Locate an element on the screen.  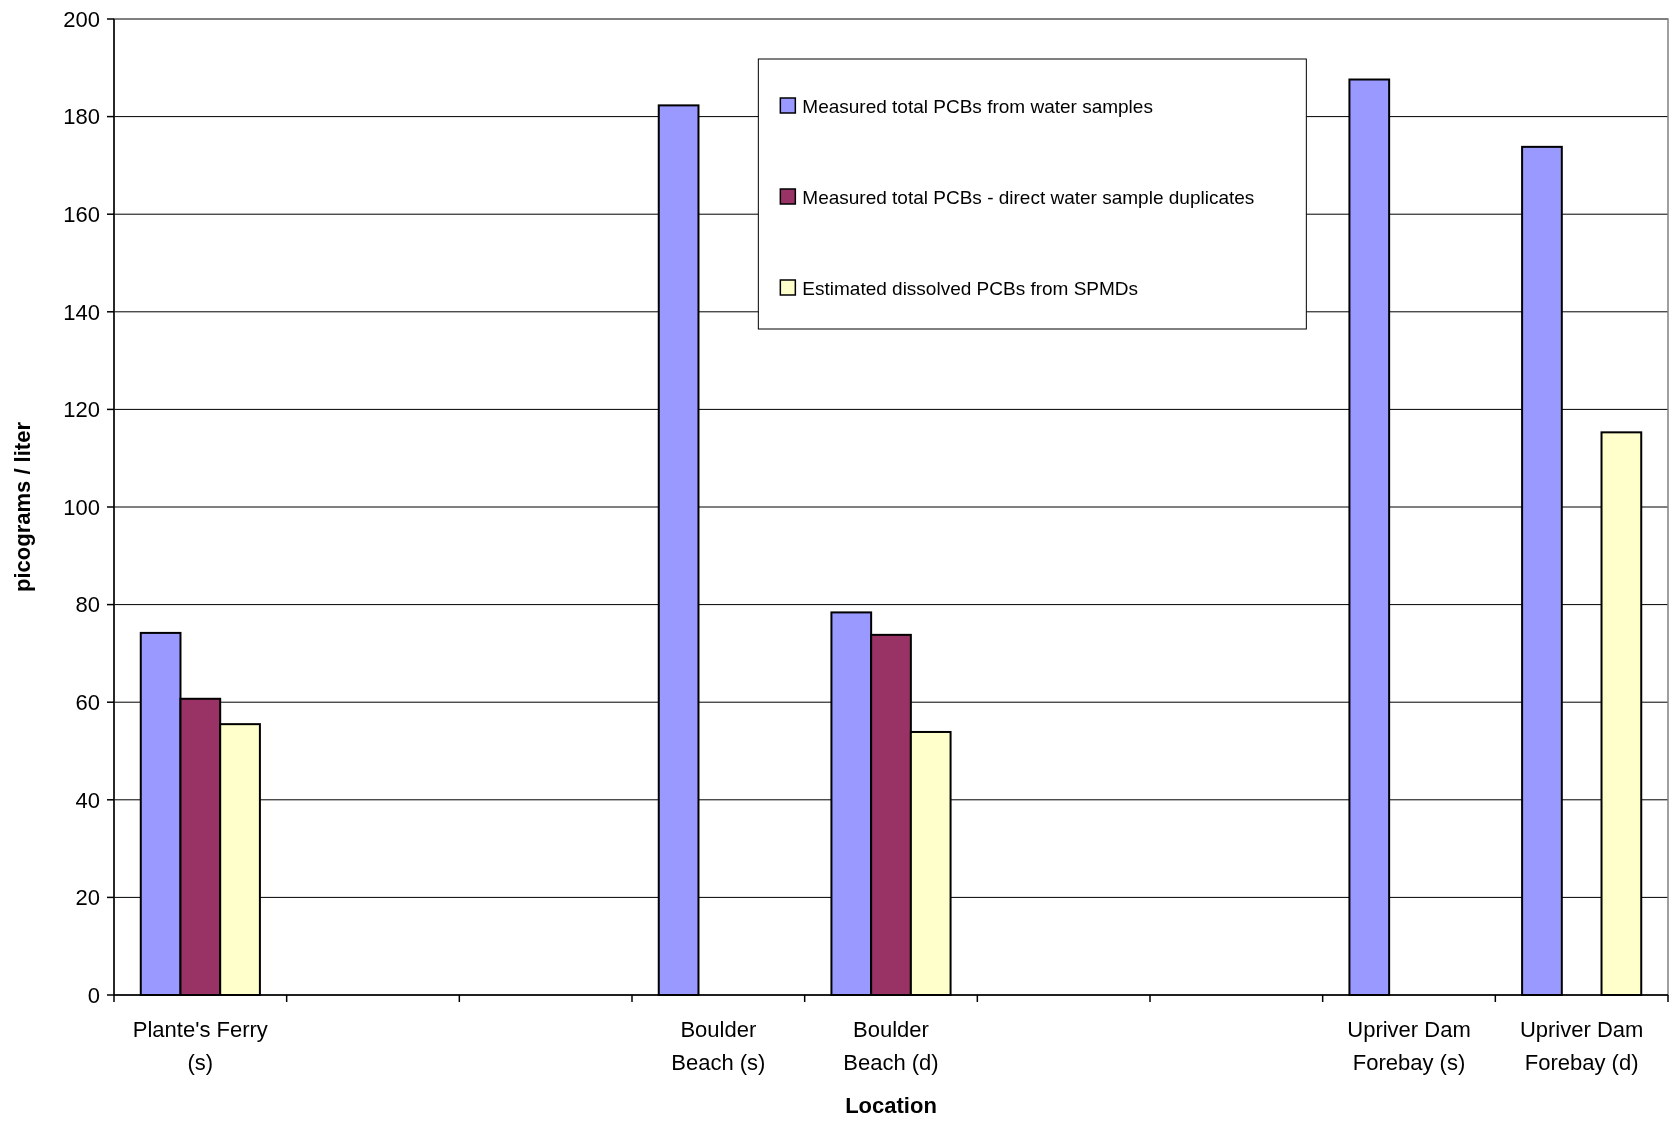
x-tick-label: Upriver Dam Forebay (s) is located at coordinates (1409, 1046).